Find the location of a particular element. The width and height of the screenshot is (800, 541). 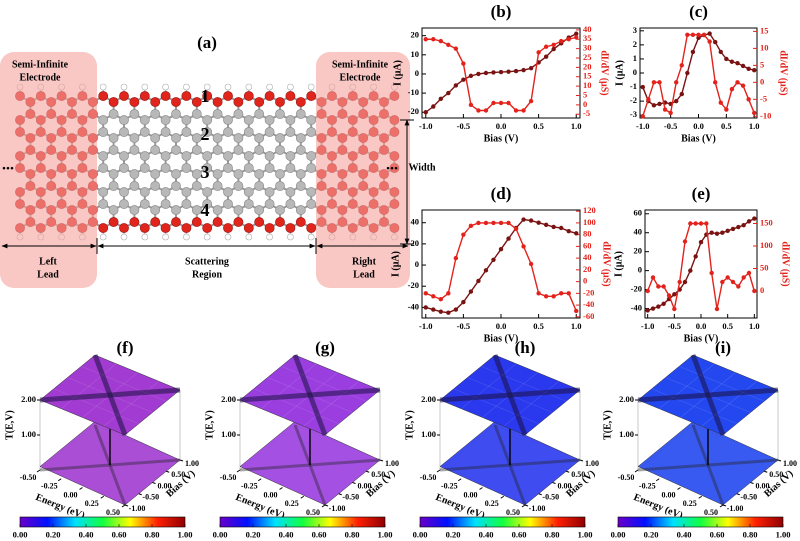

y2-tick-label: 30 is located at coordinates (587, 48).